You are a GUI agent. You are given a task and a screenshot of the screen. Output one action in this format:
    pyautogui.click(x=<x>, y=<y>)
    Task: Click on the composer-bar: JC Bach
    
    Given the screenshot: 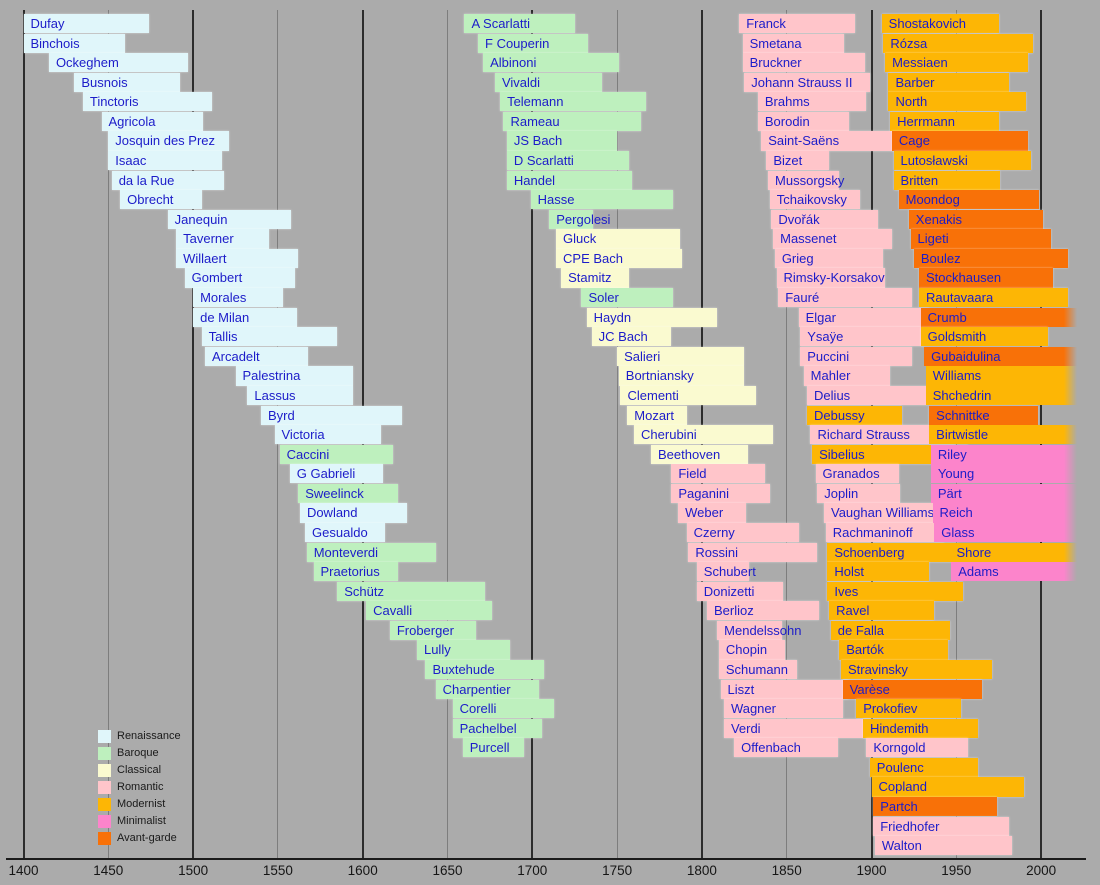 What is the action you would take?
    pyautogui.click(x=631, y=337)
    